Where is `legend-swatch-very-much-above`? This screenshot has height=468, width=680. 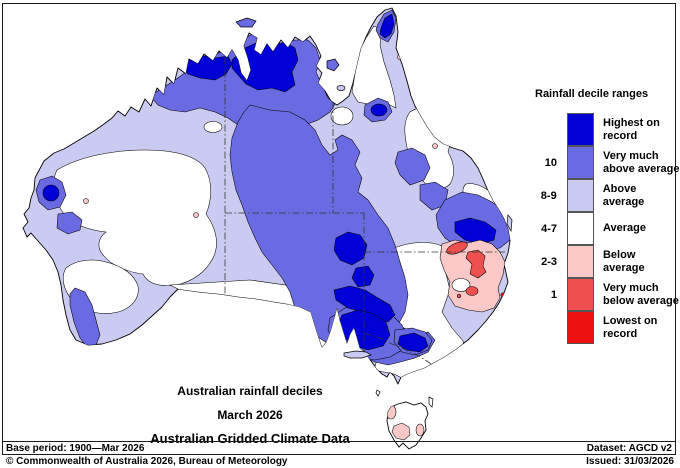 legend-swatch-very-much-above is located at coordinates (580, 162).